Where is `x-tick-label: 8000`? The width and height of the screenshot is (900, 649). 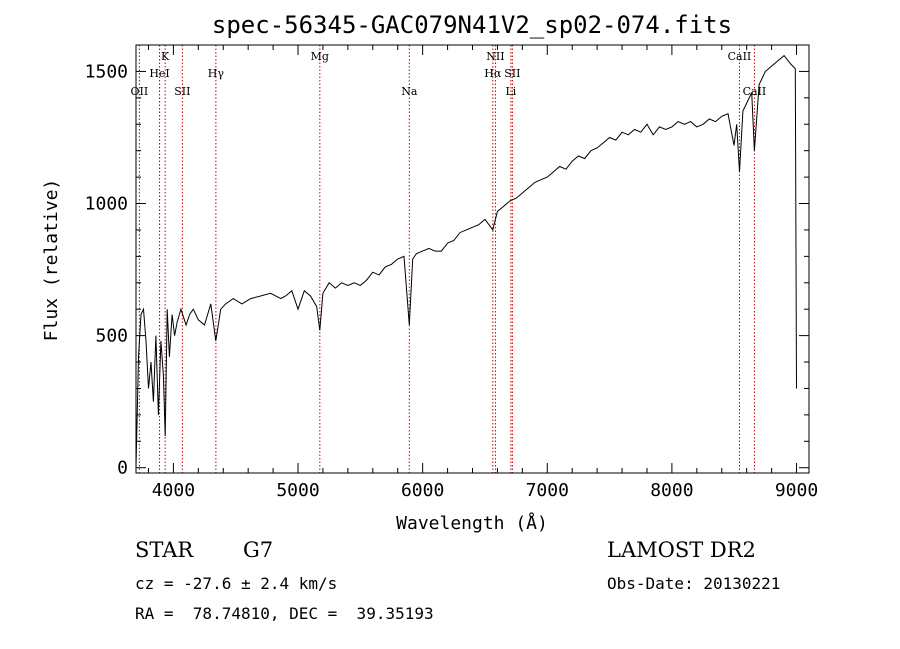 x-tick-label: 8000 is located at coordinates (671, 490).